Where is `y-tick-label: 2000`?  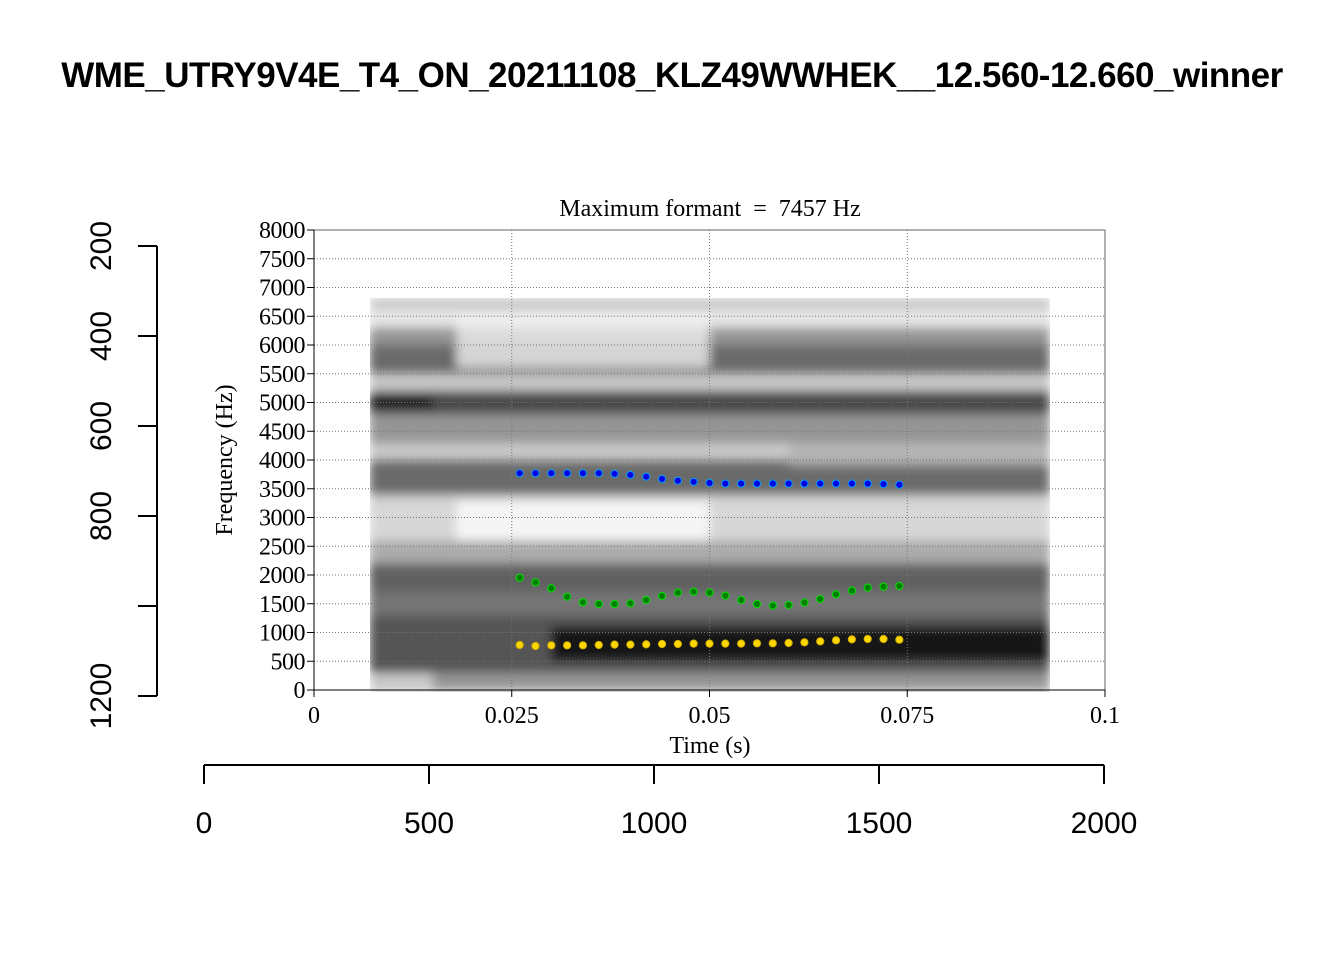
y-tick-label: 2000 is located at coordinates (282, 576).